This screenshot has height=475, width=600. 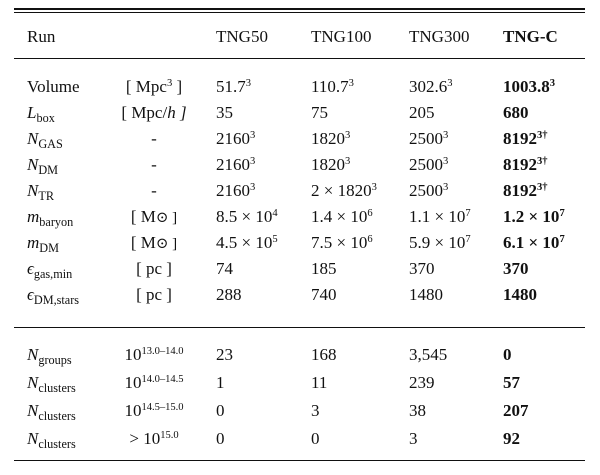 I want to click on cell-value: 1.2 × 10, so click(x=531, y=216).